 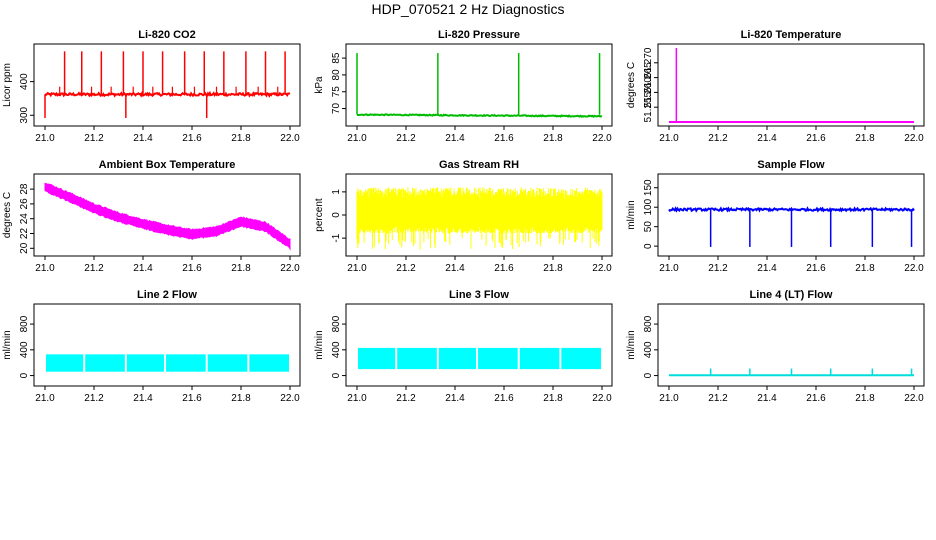 What do you see at coordinates (648, 206) in the screenshot?
I see `y-tick-label: 100` at bounding box center [648, 206].